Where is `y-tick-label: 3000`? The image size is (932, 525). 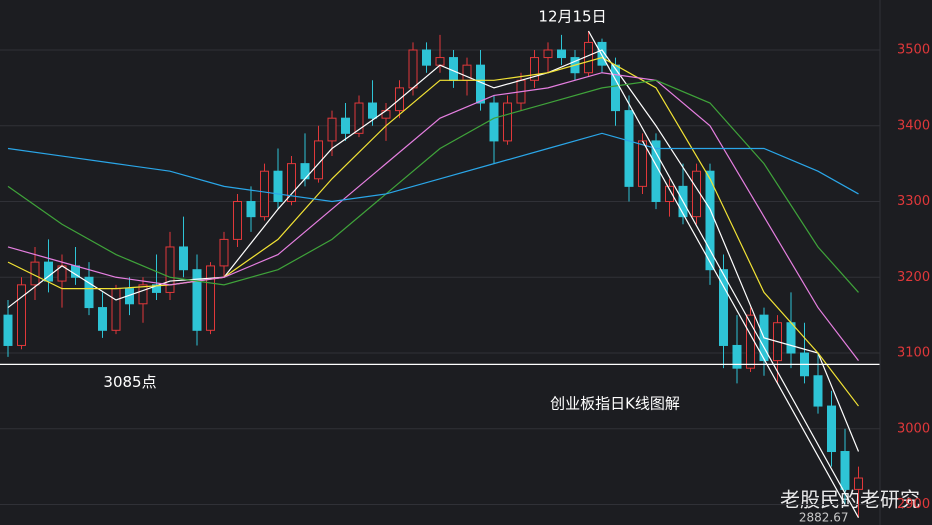 y-tick-label: 3000 is located at coordinates (913, 428).